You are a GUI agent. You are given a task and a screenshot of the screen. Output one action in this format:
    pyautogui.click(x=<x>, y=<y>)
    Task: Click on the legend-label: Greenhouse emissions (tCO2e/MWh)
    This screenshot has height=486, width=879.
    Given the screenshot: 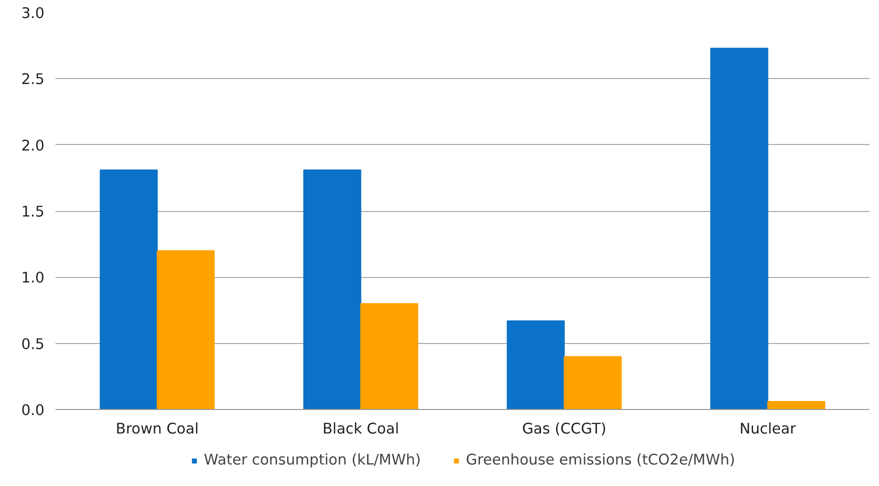 What is the action you would take?
    pyautogui.click(x=601, y=460)
    